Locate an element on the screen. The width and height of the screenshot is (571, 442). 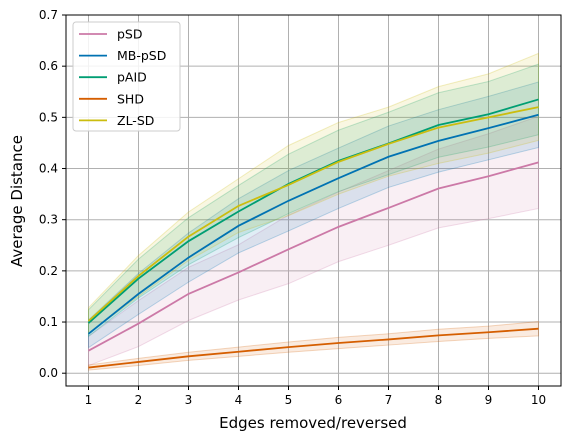
legend-item: MB-pSD is located at coordinates (122, 55).